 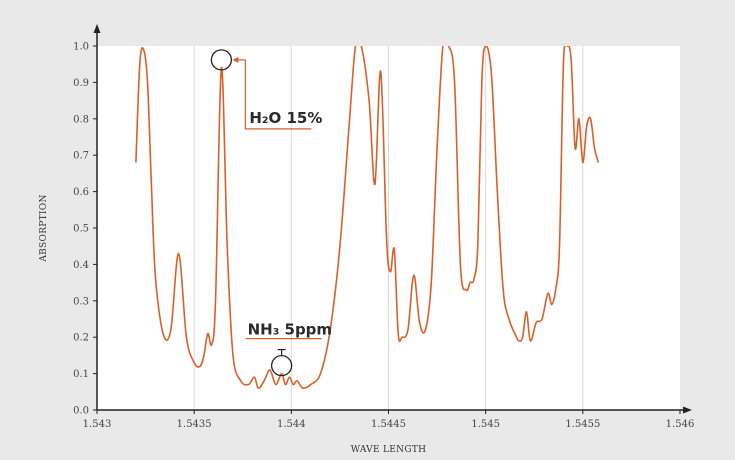 What do you see at coordinates (81, 83) in the screenshot?
I see `y-tick-label: 0.9` at bounding box center [81, 83].